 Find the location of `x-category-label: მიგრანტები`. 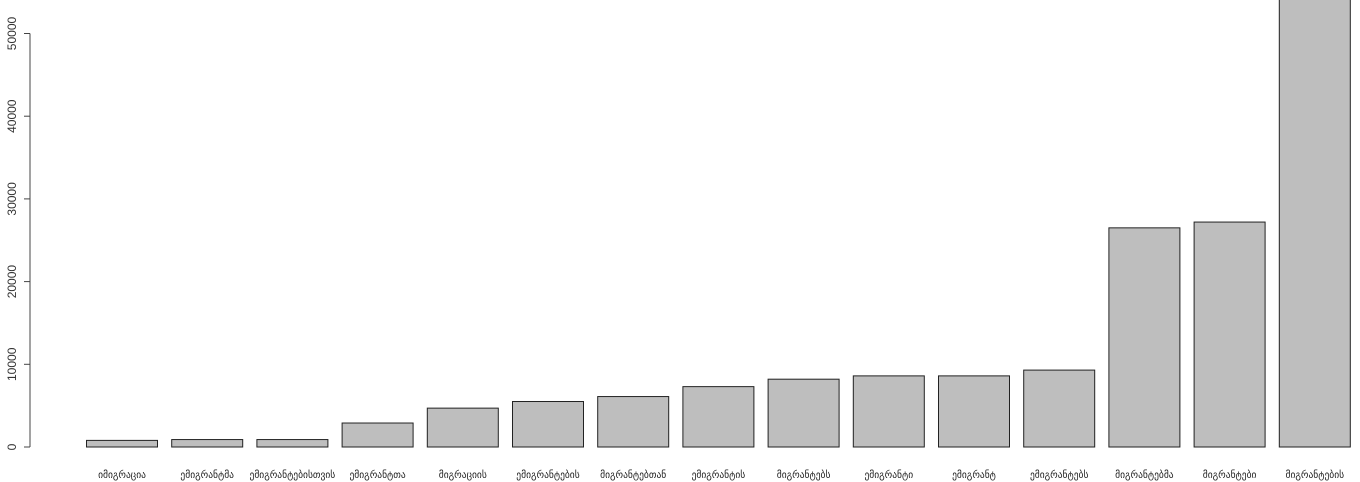

x-category-label: მიგრანტები is located at coordinates (1230, 475).